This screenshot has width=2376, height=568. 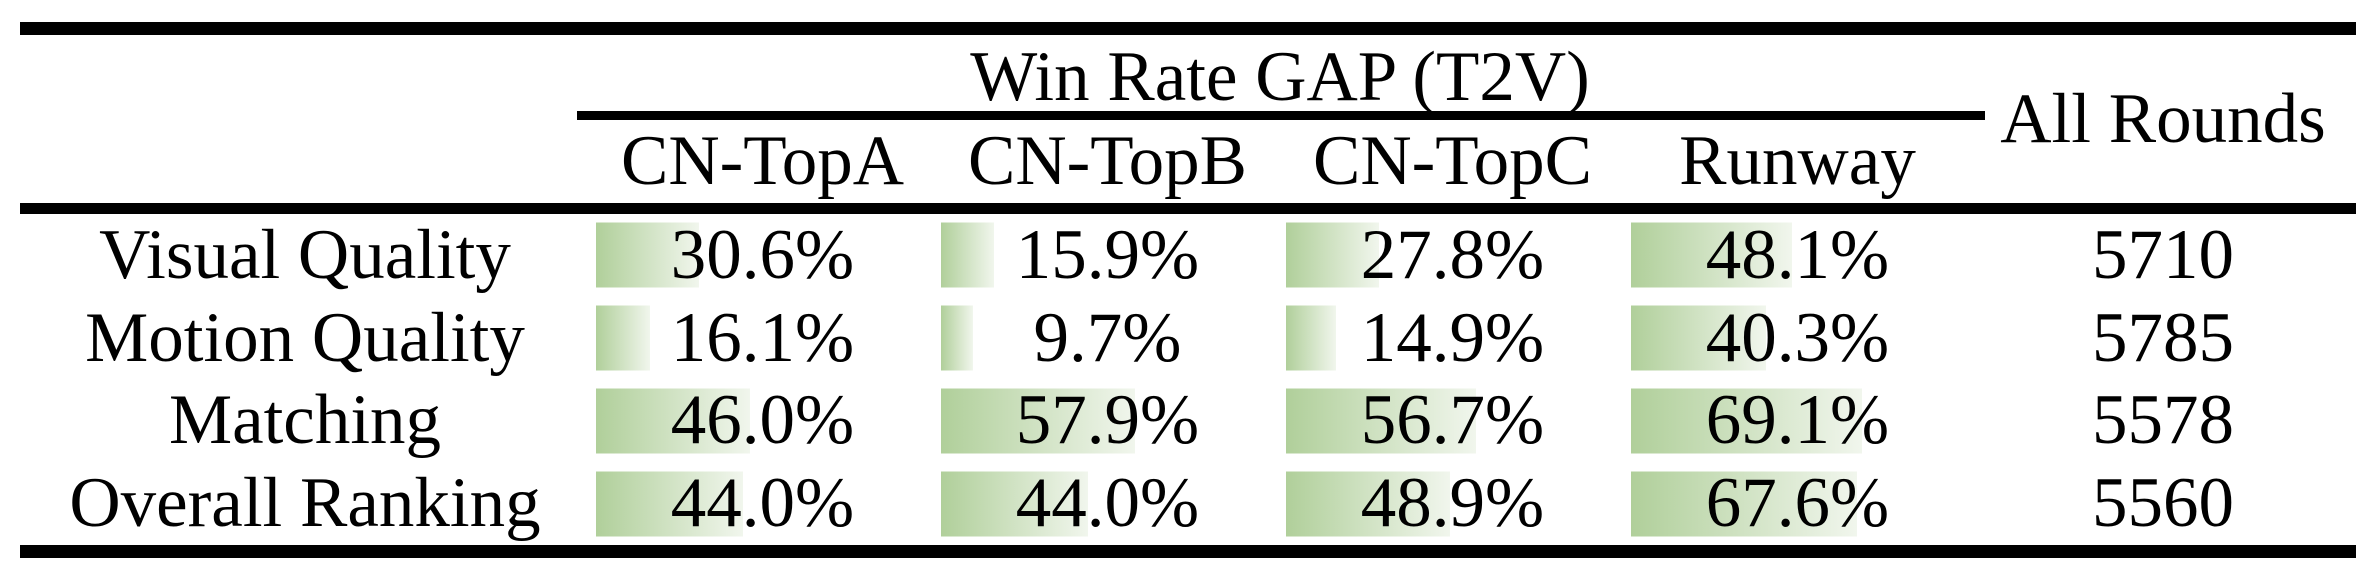 I want to click on column-header-cn-topb: CN-TopB, so click(x=1107, y=161).